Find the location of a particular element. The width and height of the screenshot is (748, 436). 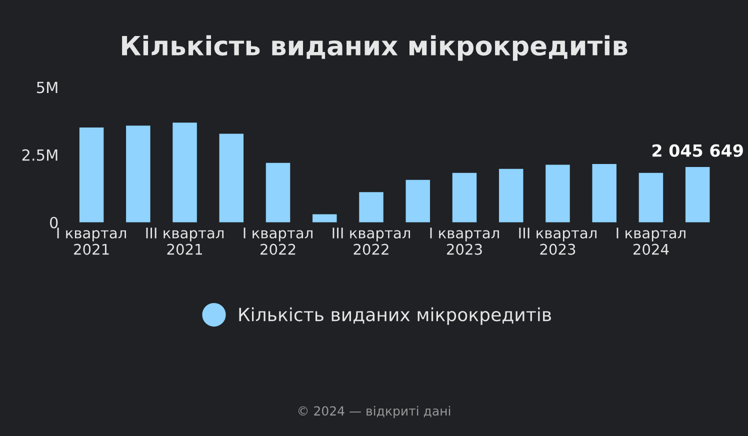

x-tick-label: I квартал 2022 is located at coordinates (278, 241).